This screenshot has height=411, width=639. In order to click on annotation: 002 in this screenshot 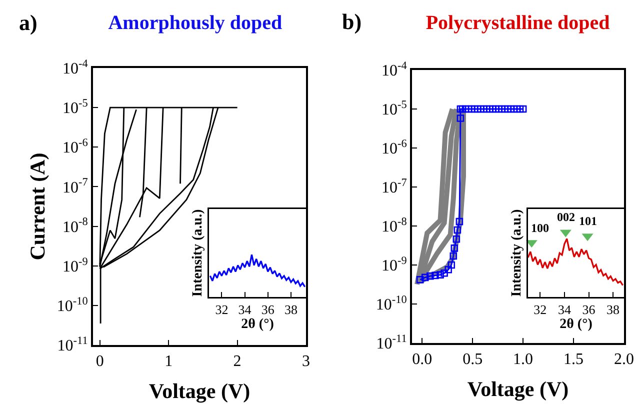, I will do `click(566, 217)`.